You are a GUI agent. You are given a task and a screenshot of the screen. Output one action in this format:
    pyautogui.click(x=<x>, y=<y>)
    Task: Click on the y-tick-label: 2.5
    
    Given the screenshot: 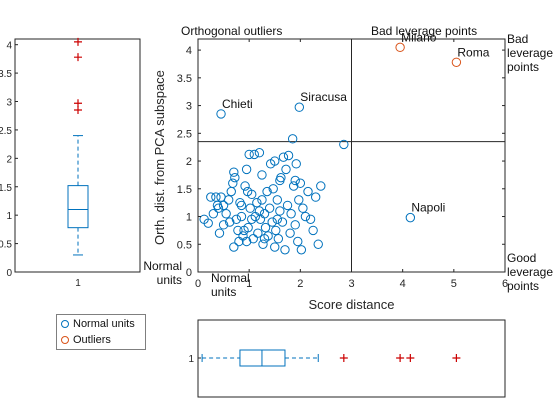 What is the action you would take?
    pyautogui.click(x=184, y=134)
    